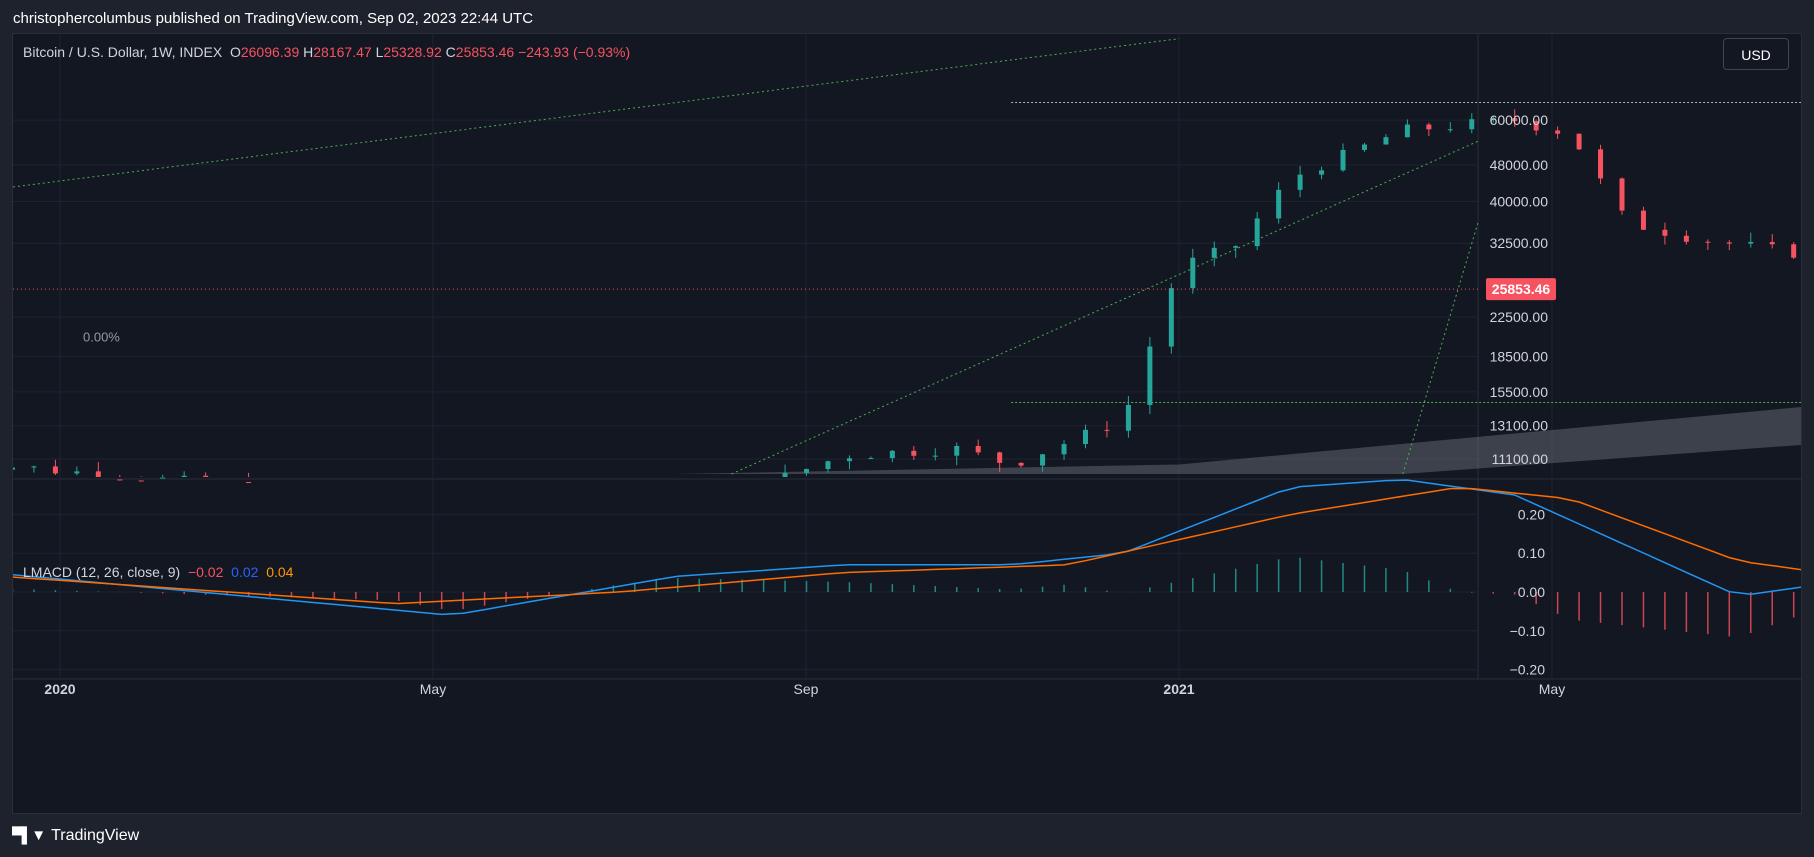 Image resolution: width=1814 pixels, height=857 pixels. What do you see at coordinates (29, 835) in the screenshot?
I see `tradingview-logo-icon: ▀▌▼` at bounding box center [29, 835].